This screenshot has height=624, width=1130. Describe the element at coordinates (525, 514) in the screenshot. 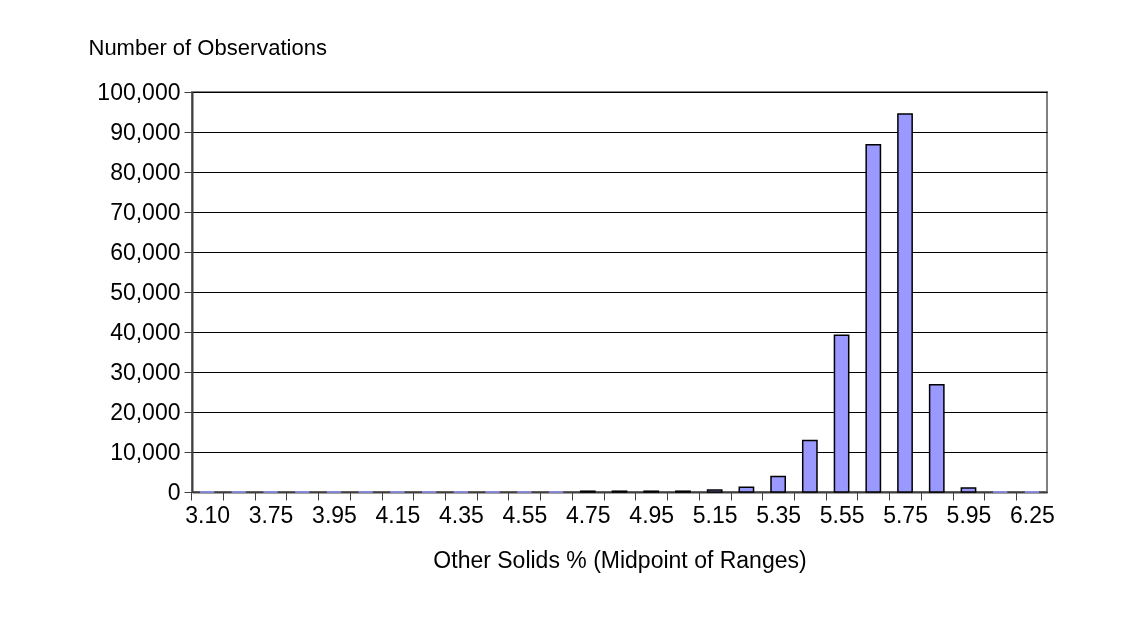

I see `x-tick-label: 4.55` at that location.